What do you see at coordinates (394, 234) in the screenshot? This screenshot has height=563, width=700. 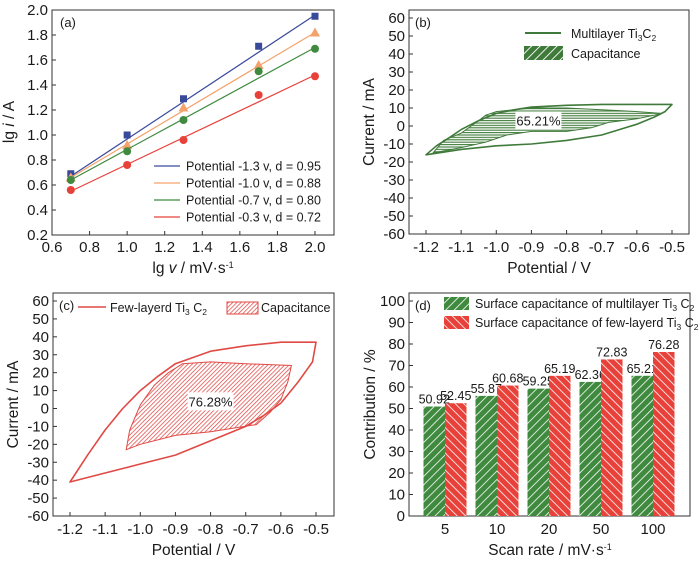 I see `y-tick-label: -60` at bounding box center [394, 234].